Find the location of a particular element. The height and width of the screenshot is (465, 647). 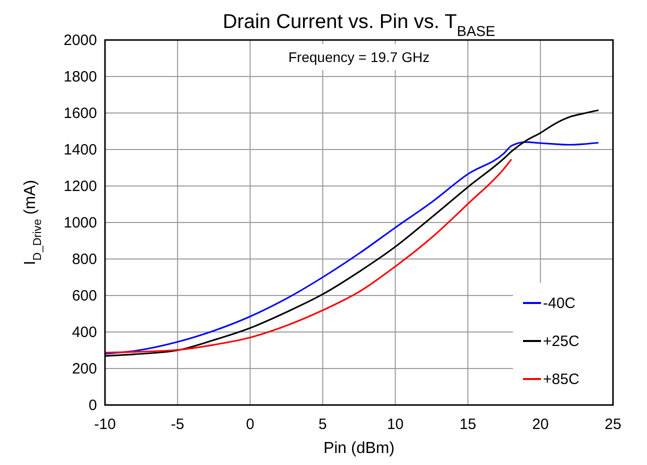

y-tick-label: 0 is located at coordinates (92, 405).